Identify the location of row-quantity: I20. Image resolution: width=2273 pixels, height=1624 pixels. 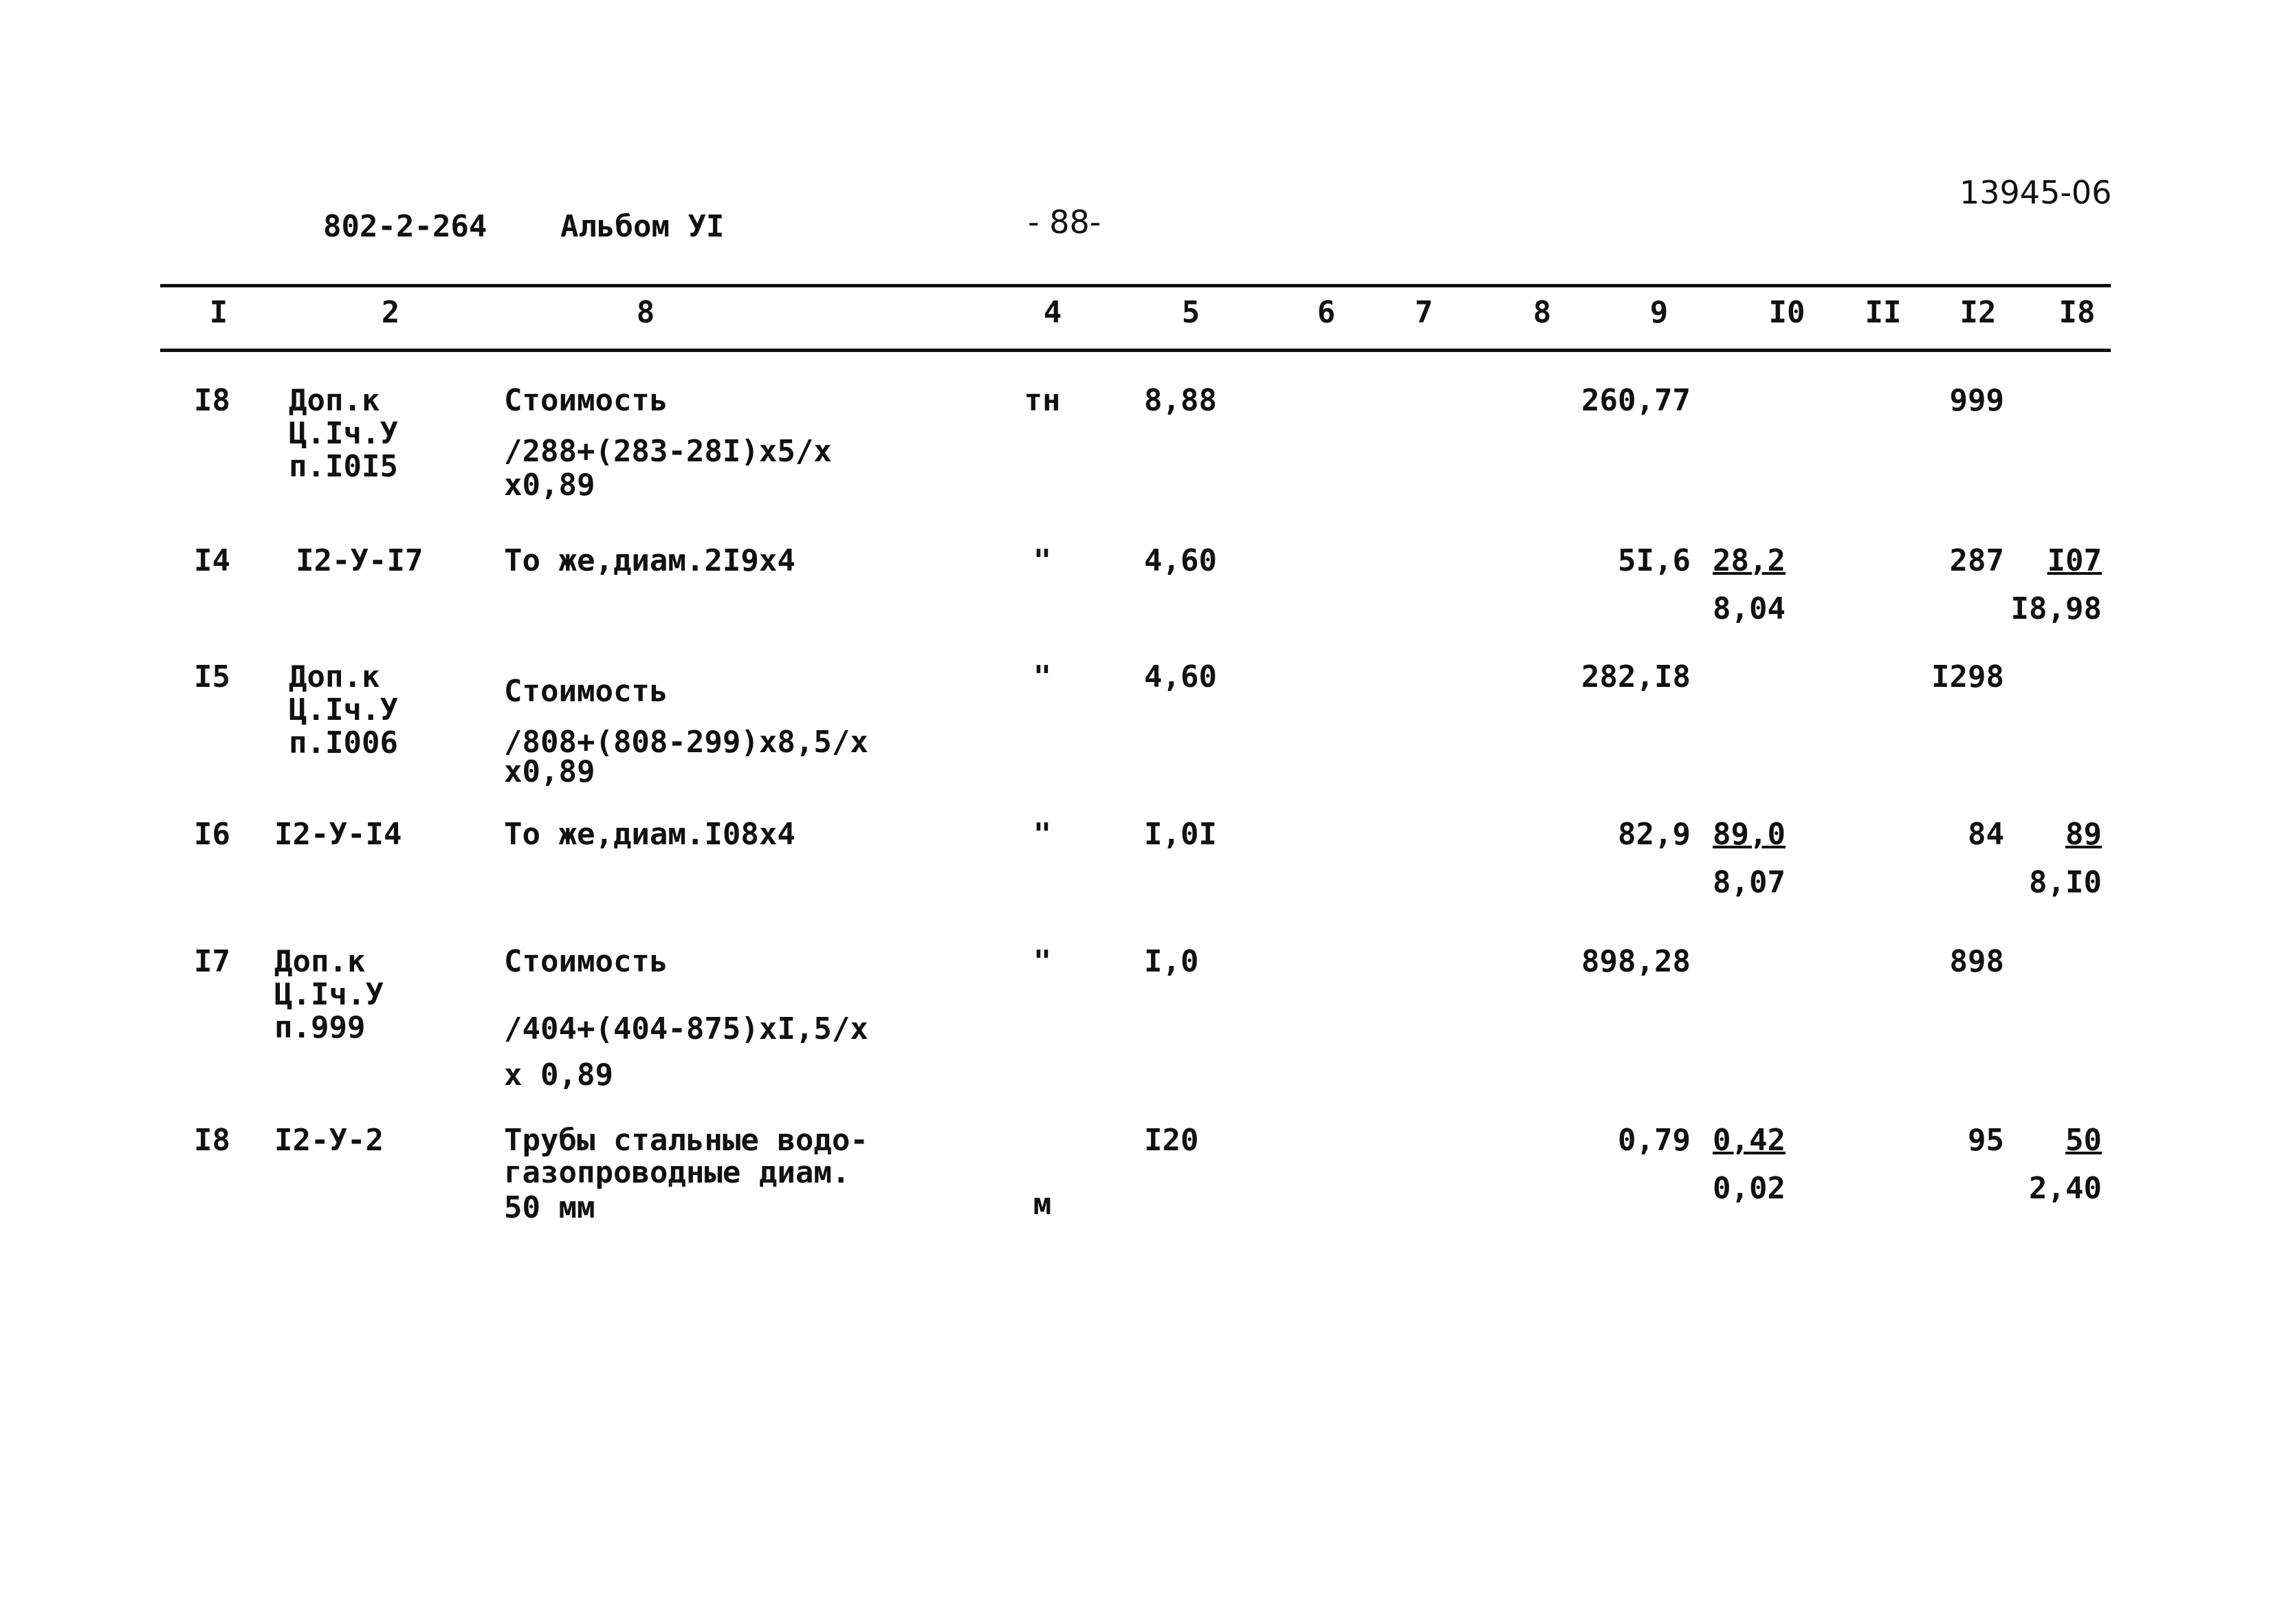
(1171, 1140).